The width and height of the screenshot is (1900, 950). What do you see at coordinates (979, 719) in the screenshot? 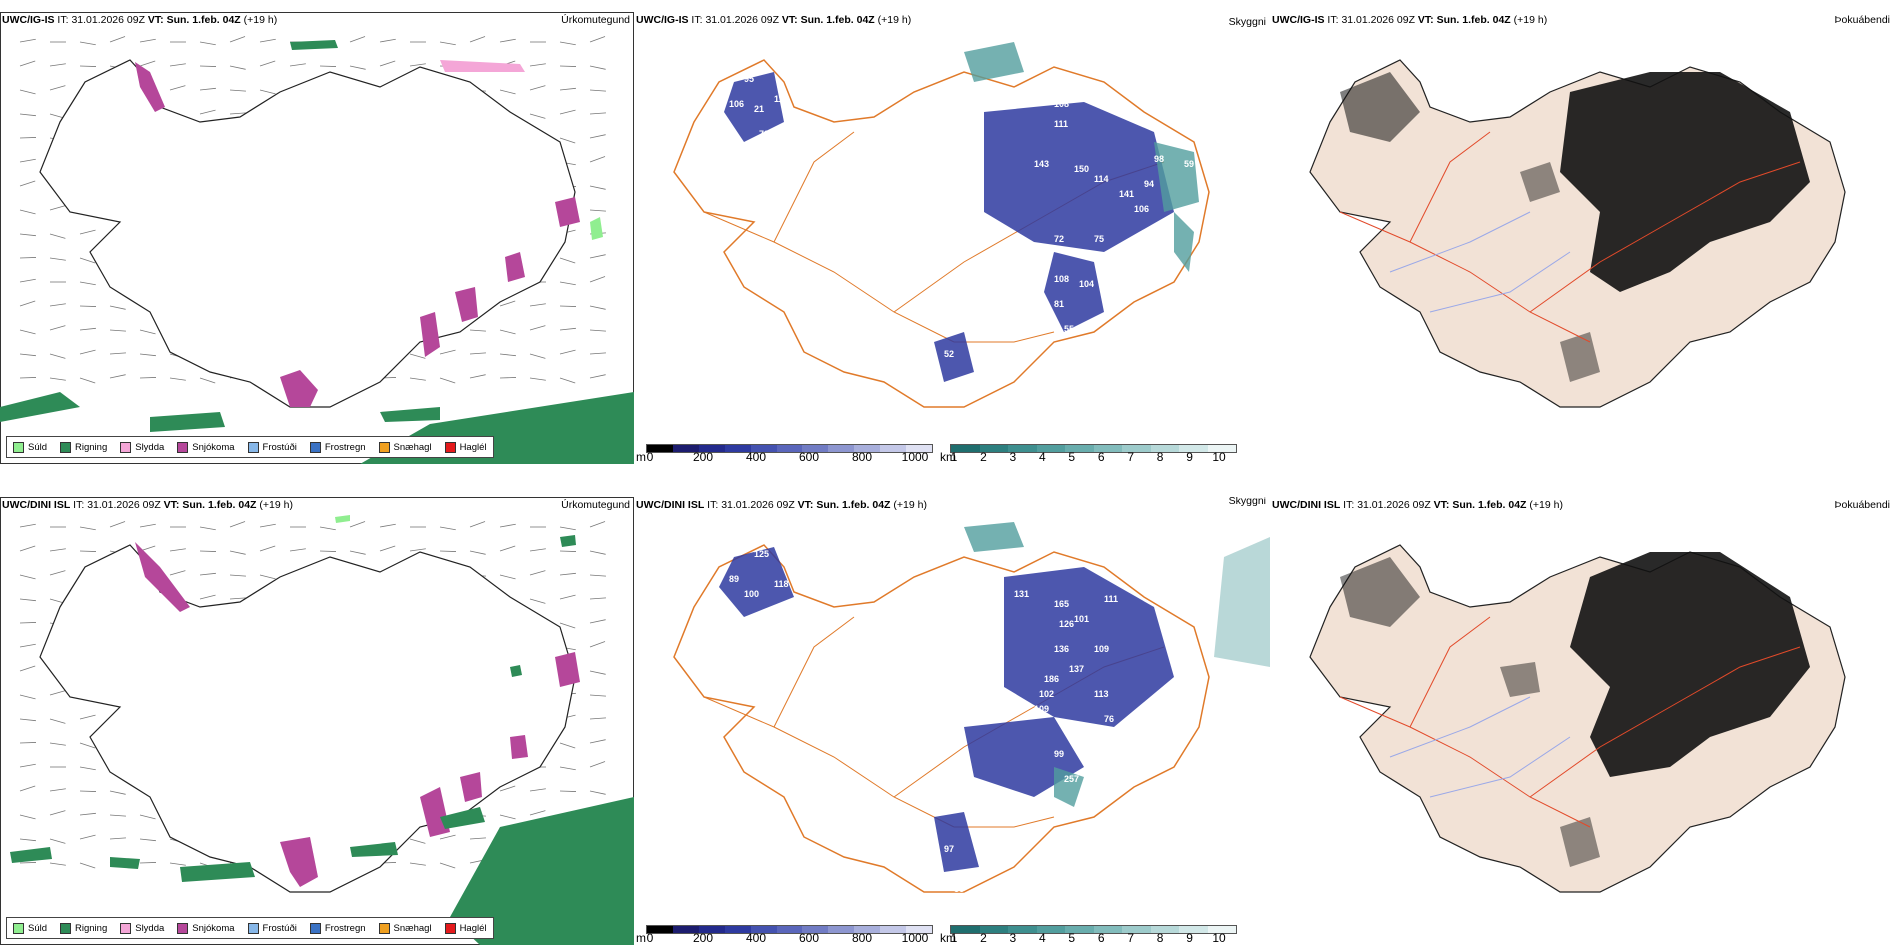
I see `ceiling-value-label: 85` at bounding box center [979, 719].